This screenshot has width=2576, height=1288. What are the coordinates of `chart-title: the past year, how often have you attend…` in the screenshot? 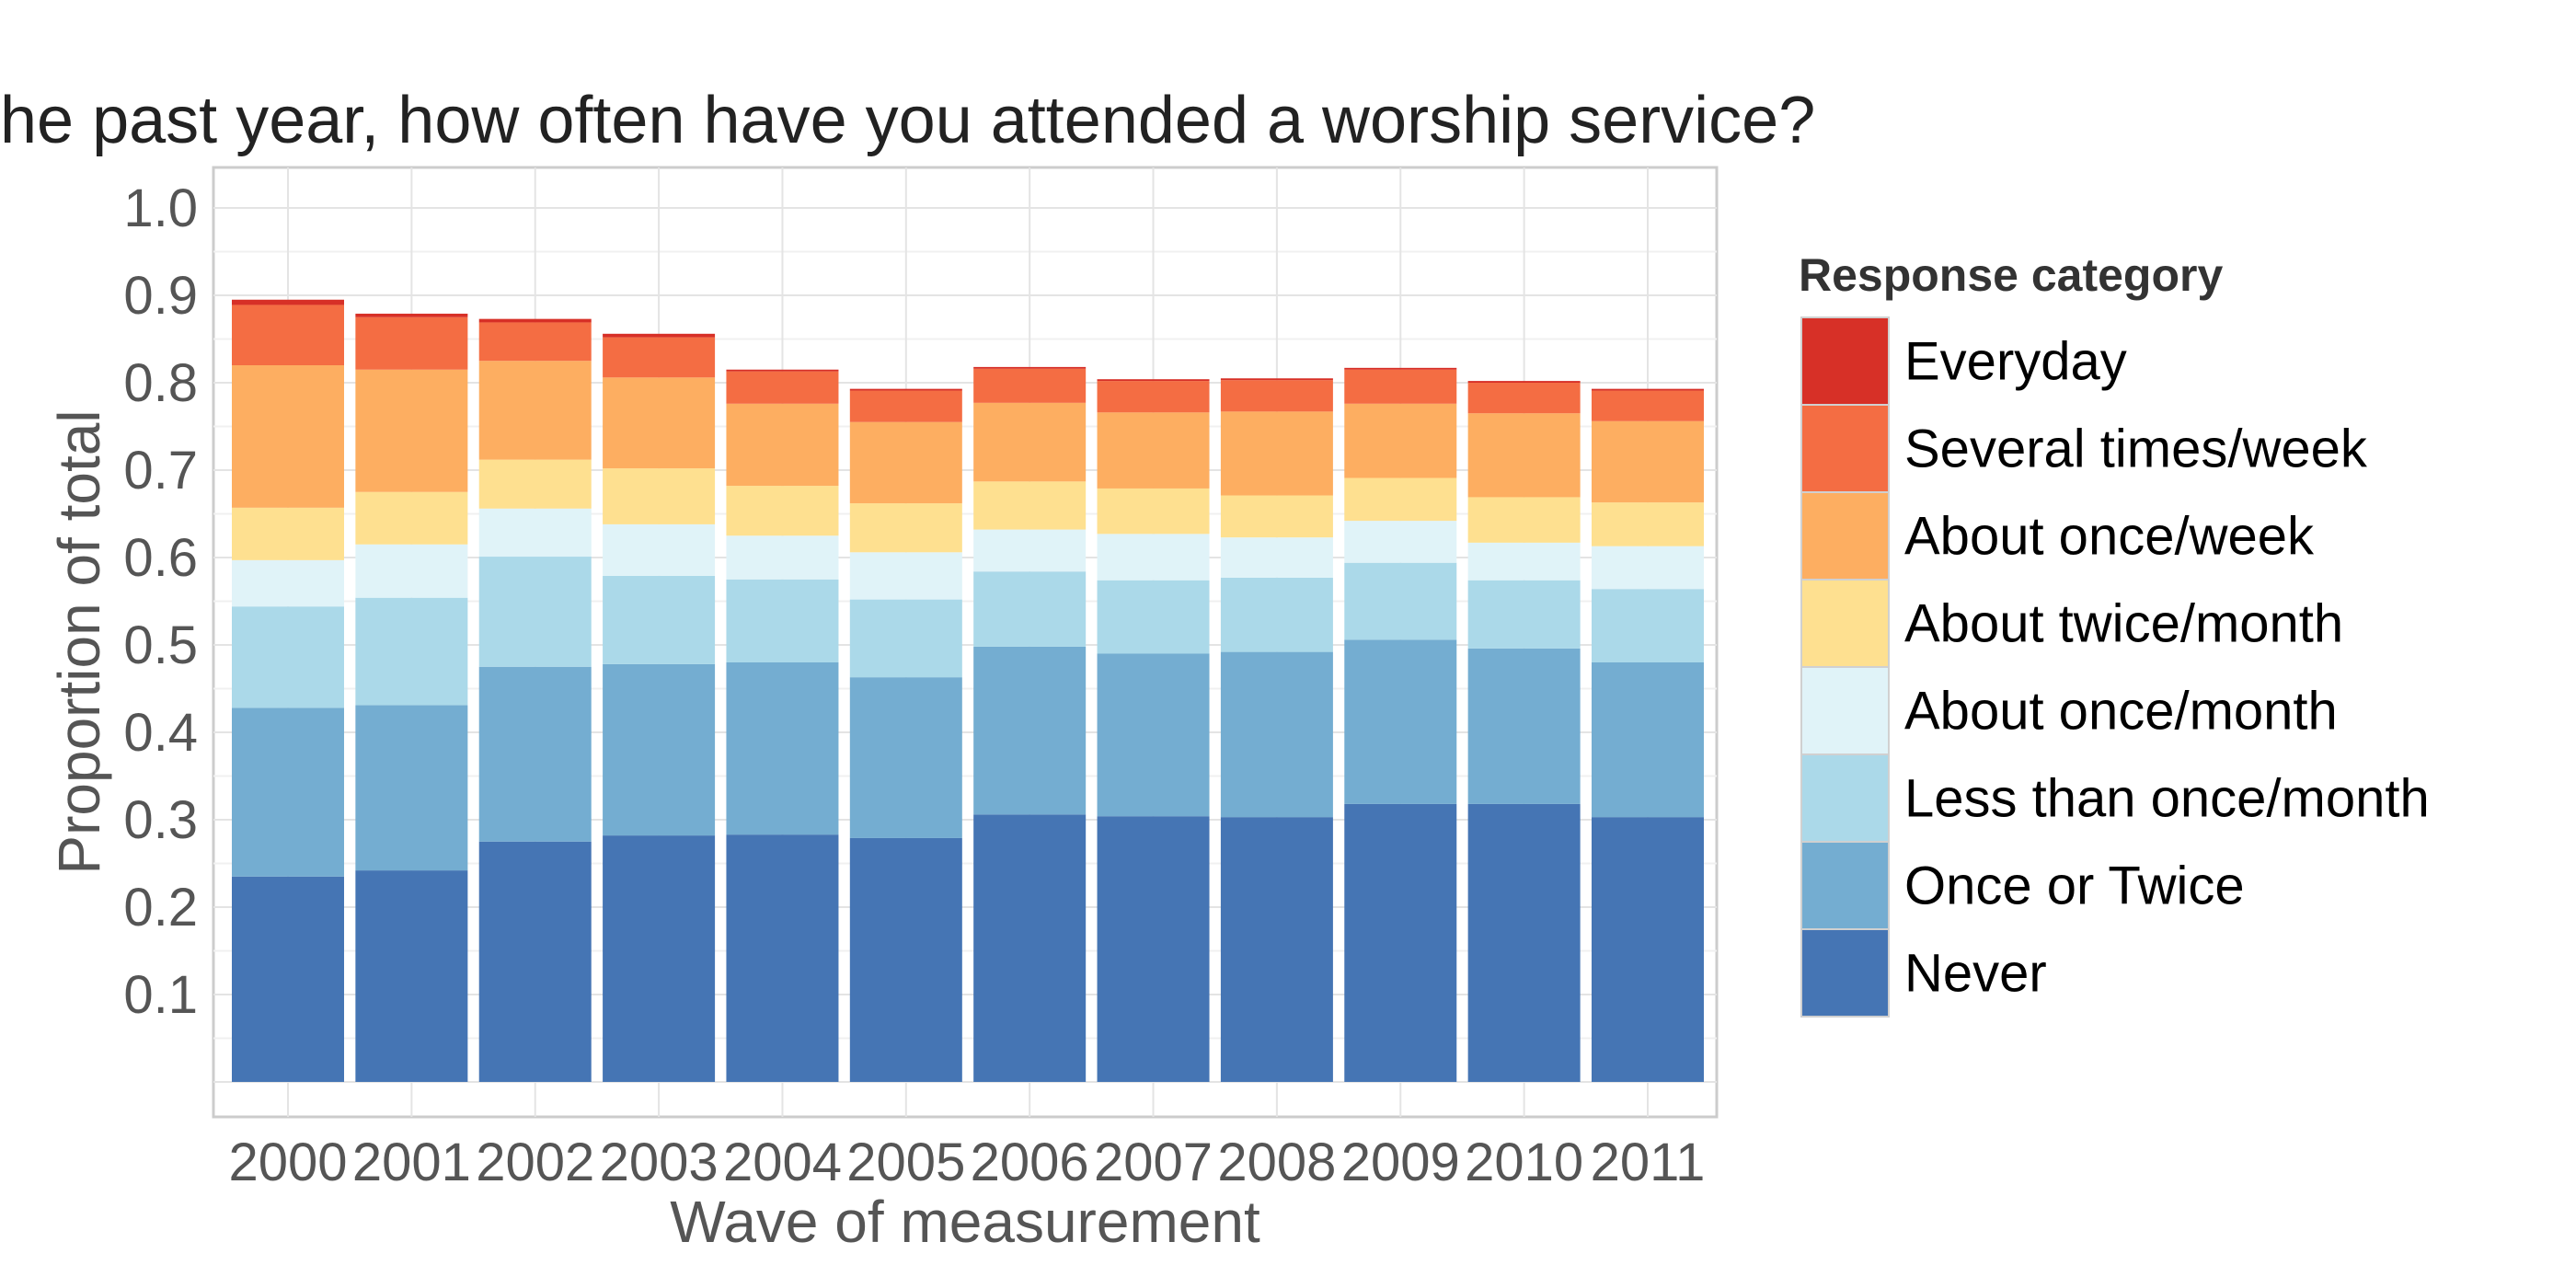 It's located at (907, 120).